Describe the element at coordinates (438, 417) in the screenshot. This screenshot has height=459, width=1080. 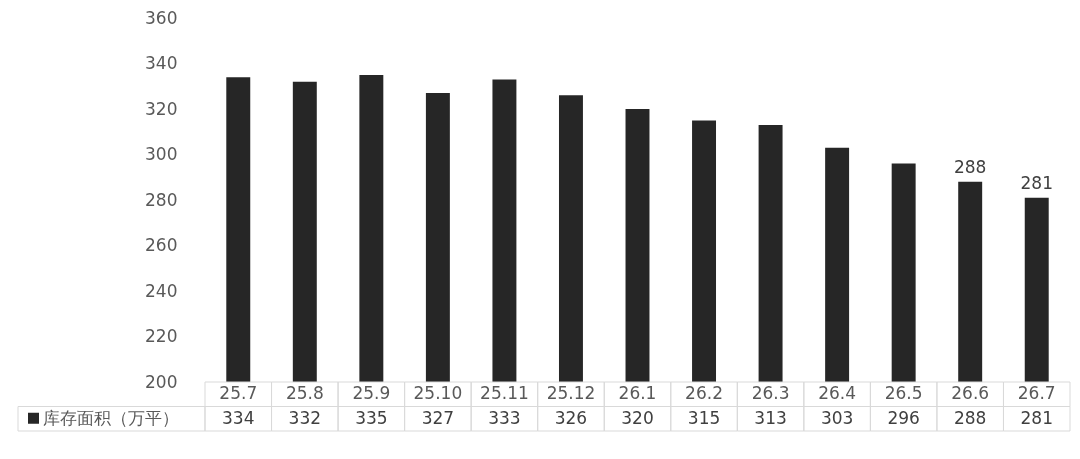
I see `data-label: 327` at that location.